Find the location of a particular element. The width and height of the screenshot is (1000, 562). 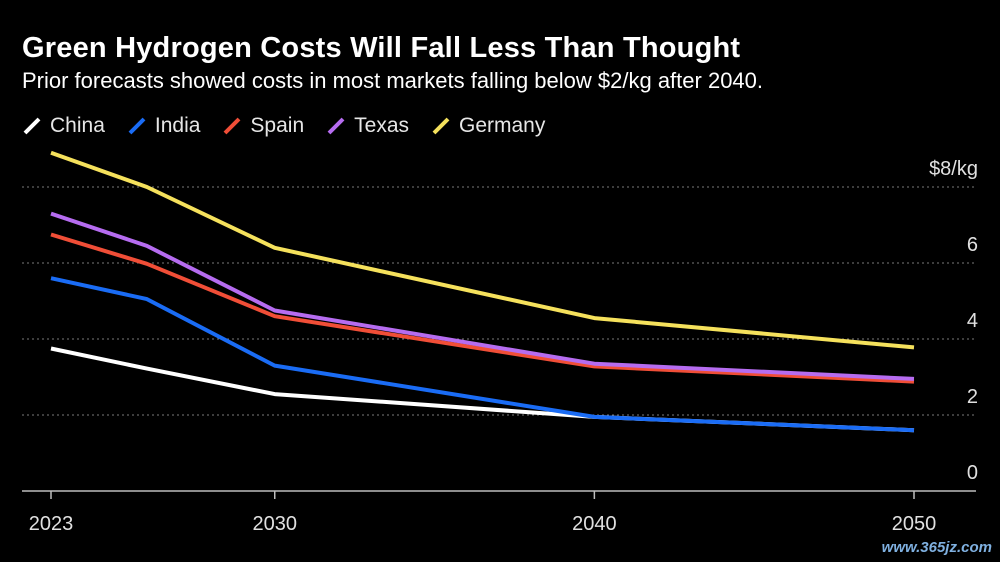

legend-item-germany: Germany is located at coordinates (488, 126).